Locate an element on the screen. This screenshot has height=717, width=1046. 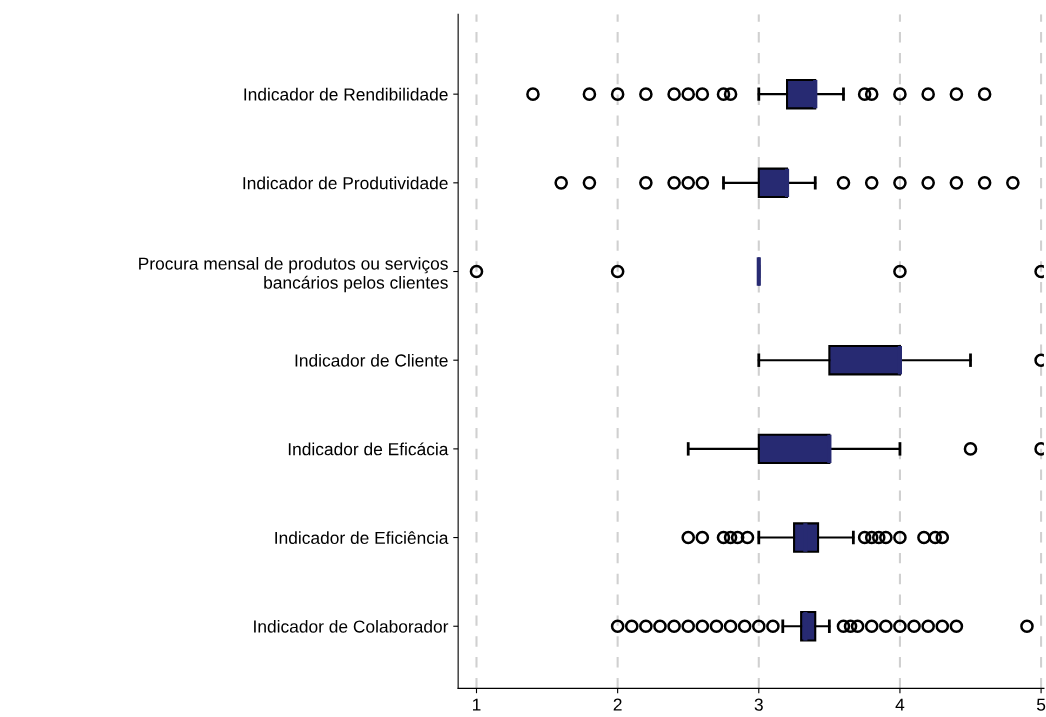
x-tick-label: 1 is located at coordinates (476, 704).